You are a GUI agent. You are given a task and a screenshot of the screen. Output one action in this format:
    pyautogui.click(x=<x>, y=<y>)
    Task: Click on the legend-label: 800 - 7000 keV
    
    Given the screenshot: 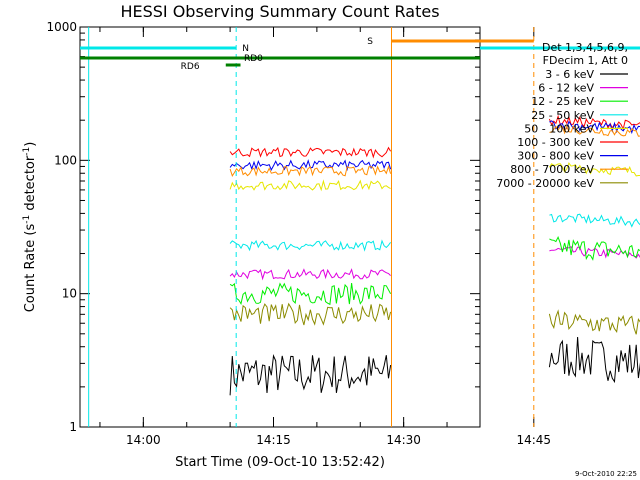 What is the action you would take?
    pyautogui.click(x=552, y=169)
    